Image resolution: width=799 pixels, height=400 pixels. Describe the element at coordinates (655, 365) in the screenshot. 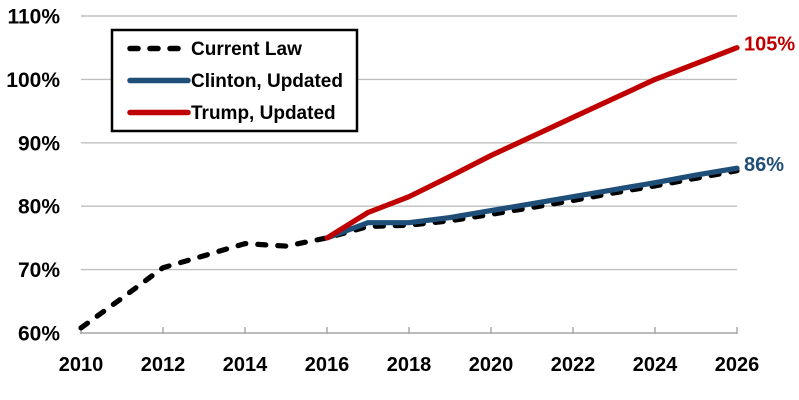

I see `x-tick-label-2024: 2024` at that location.